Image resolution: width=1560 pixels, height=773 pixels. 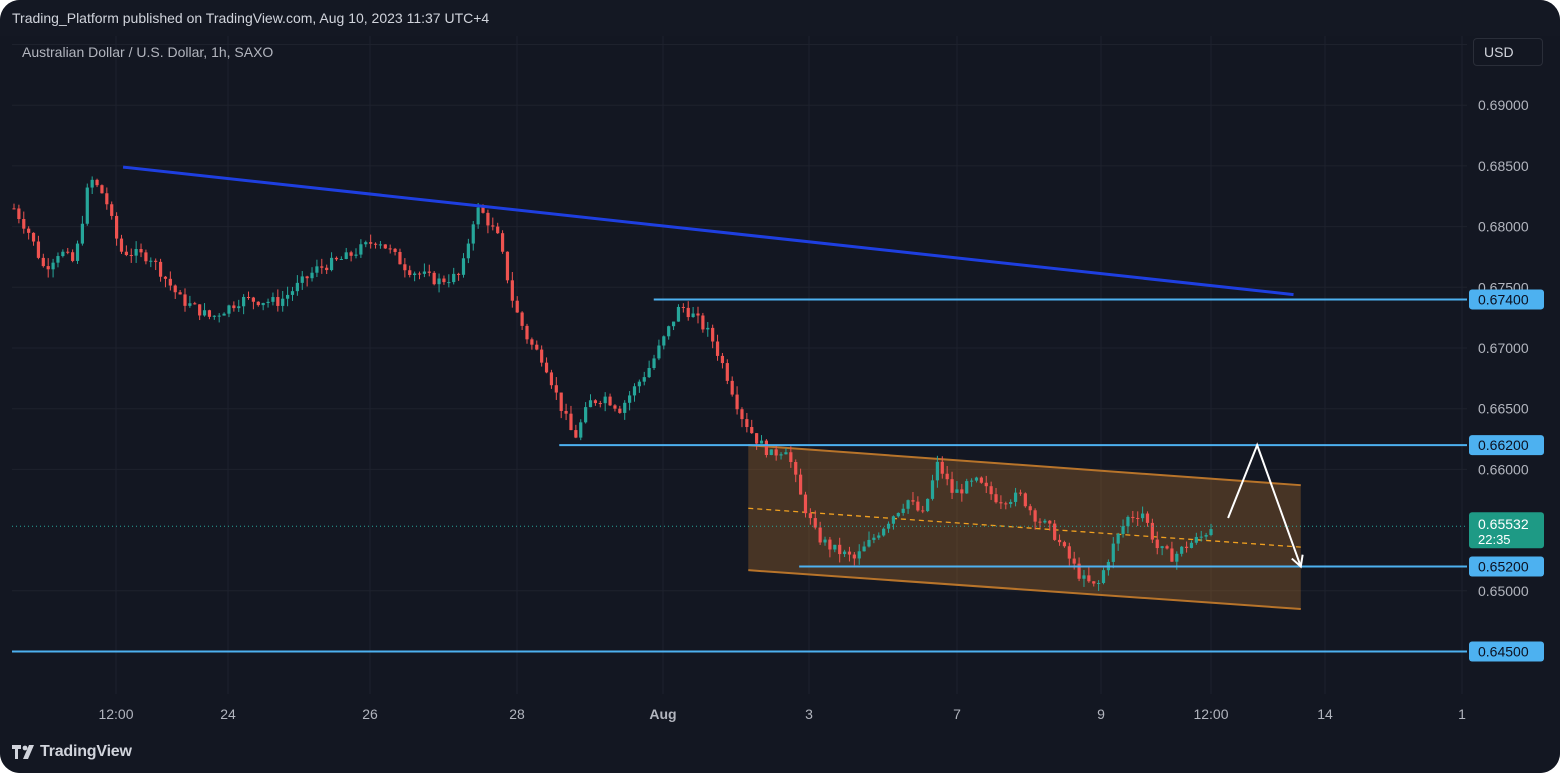 What do you see at coordinates (1503, 567) in the screenshot?
I see `level-badge-label: 0.65200` at bounding box center [1503, 567].